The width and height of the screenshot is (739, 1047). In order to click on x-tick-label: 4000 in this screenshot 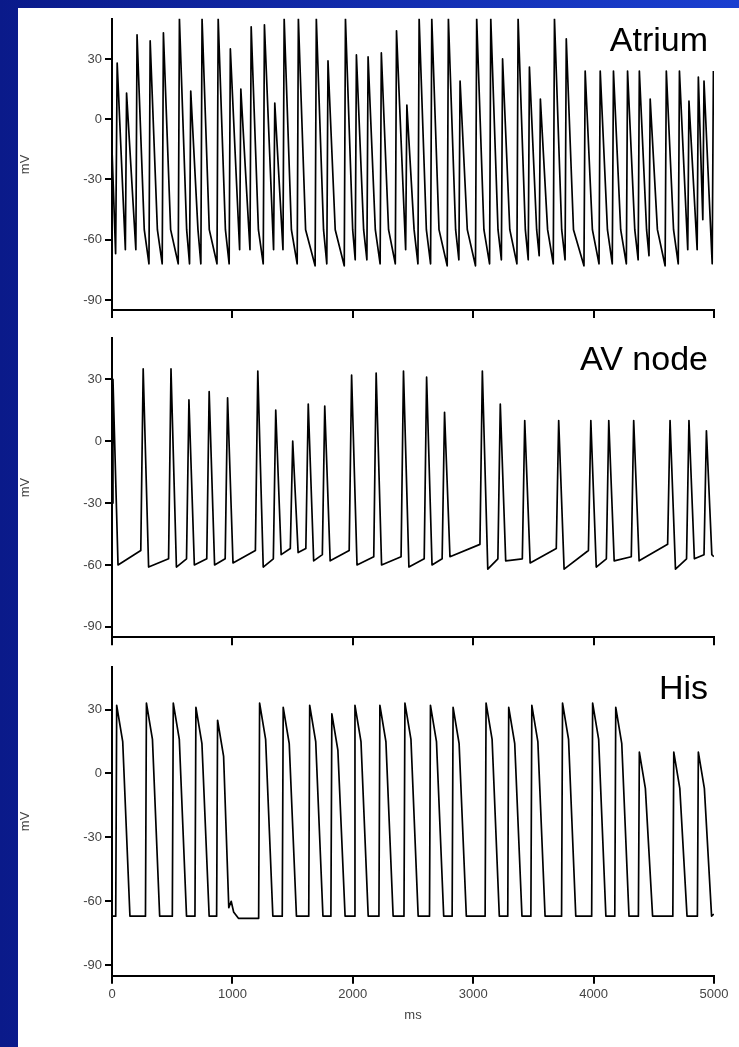, I will do `click(594, 994)`.